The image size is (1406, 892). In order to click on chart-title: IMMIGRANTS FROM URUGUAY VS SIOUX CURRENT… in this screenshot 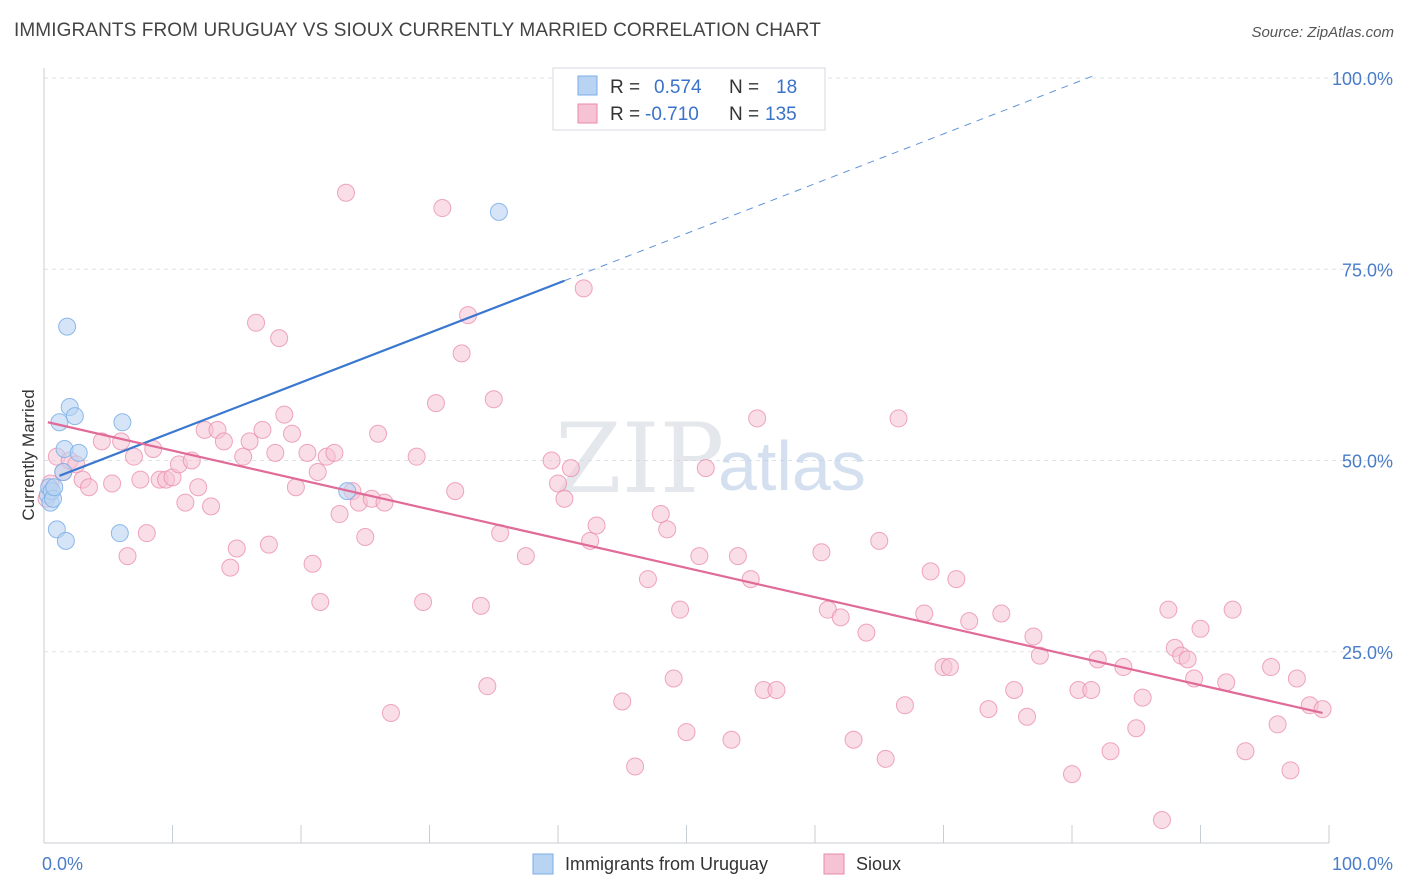, I will do `click(417, 30)`.